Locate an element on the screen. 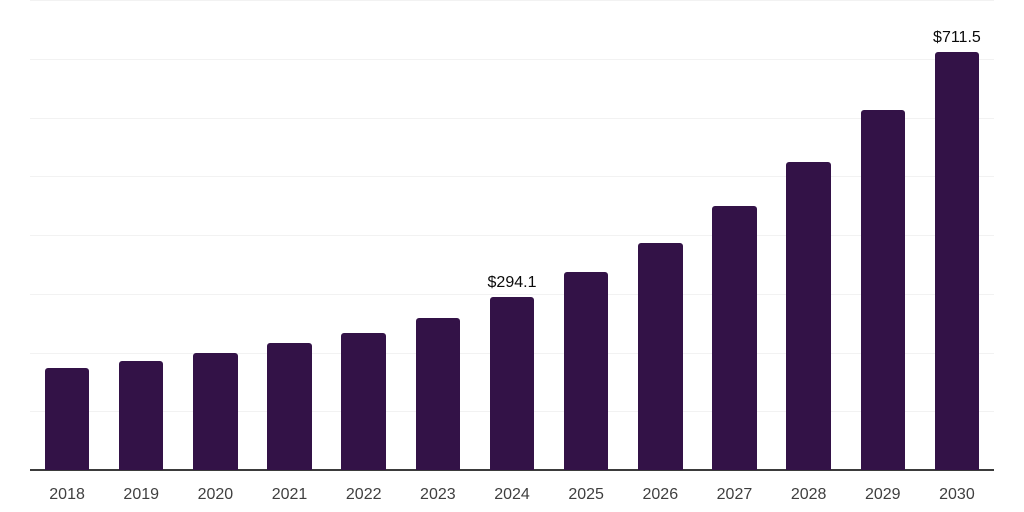 This screenshot has height=512, width=1024. bar-2027 is located at coordinates (734, 337).